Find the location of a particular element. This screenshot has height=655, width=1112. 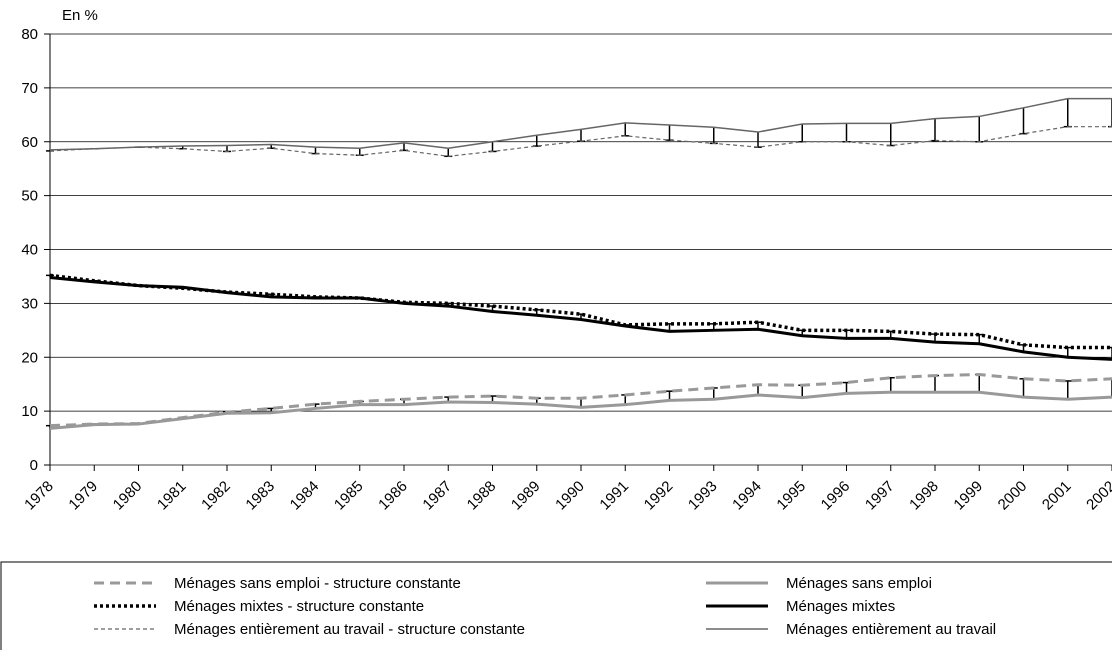

x-tick-label: 1988 is located at coordinates (482, 496).